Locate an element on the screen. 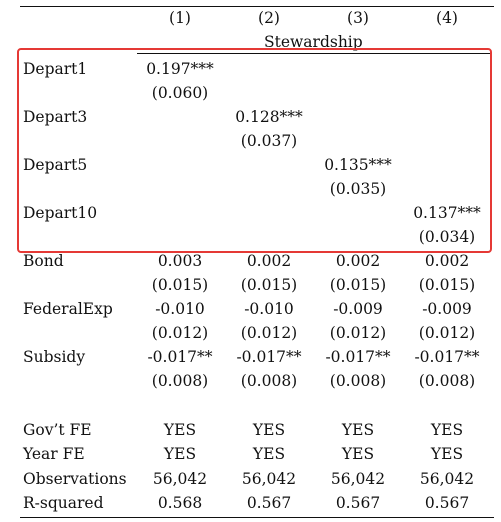  column-header-1: (1) is located at coordinates (180, 18).